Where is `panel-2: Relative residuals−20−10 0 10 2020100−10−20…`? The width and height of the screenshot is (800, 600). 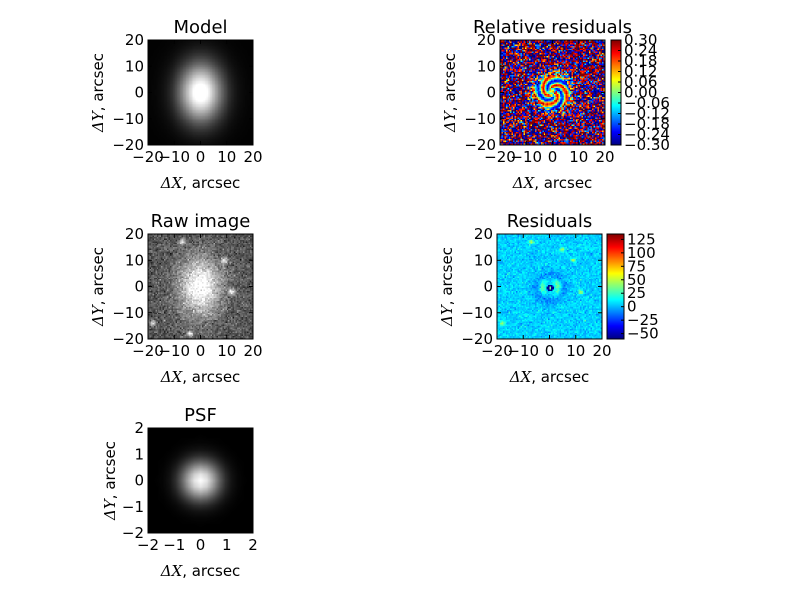
panel-2: Relative residuals−20−10 0 10 2020100−10−20… is located at coordinates (555, 104).